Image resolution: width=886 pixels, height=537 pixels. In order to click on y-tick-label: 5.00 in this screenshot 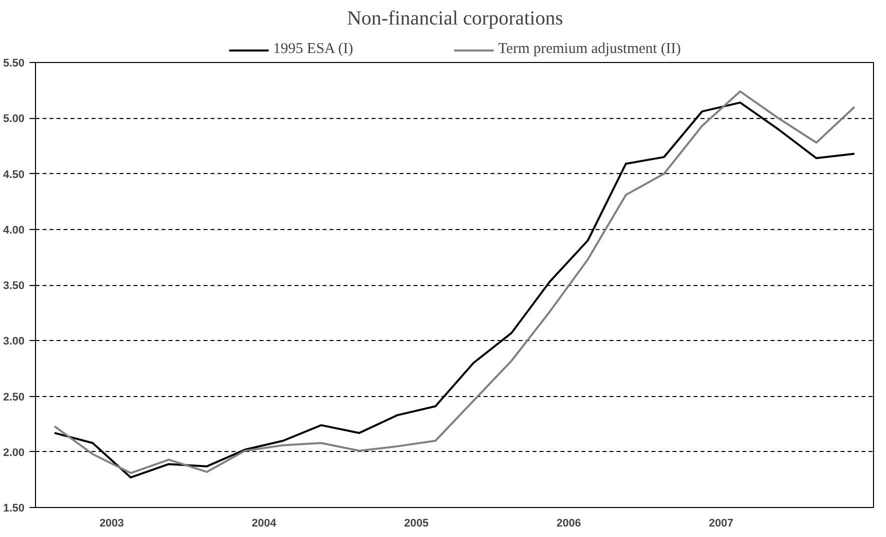, I will do `click(14, 119)`.